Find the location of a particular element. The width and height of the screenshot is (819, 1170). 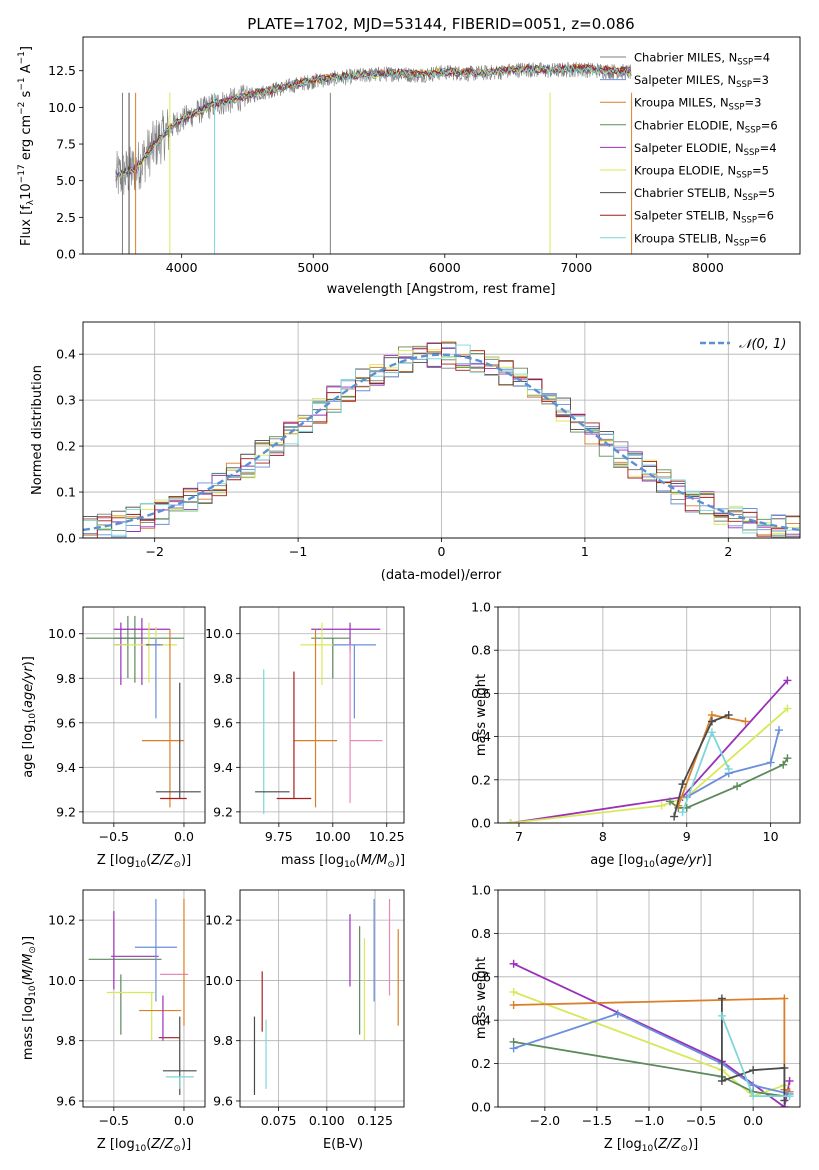

x-tick-label: 0.075 is located at coordinates (279, 1120).